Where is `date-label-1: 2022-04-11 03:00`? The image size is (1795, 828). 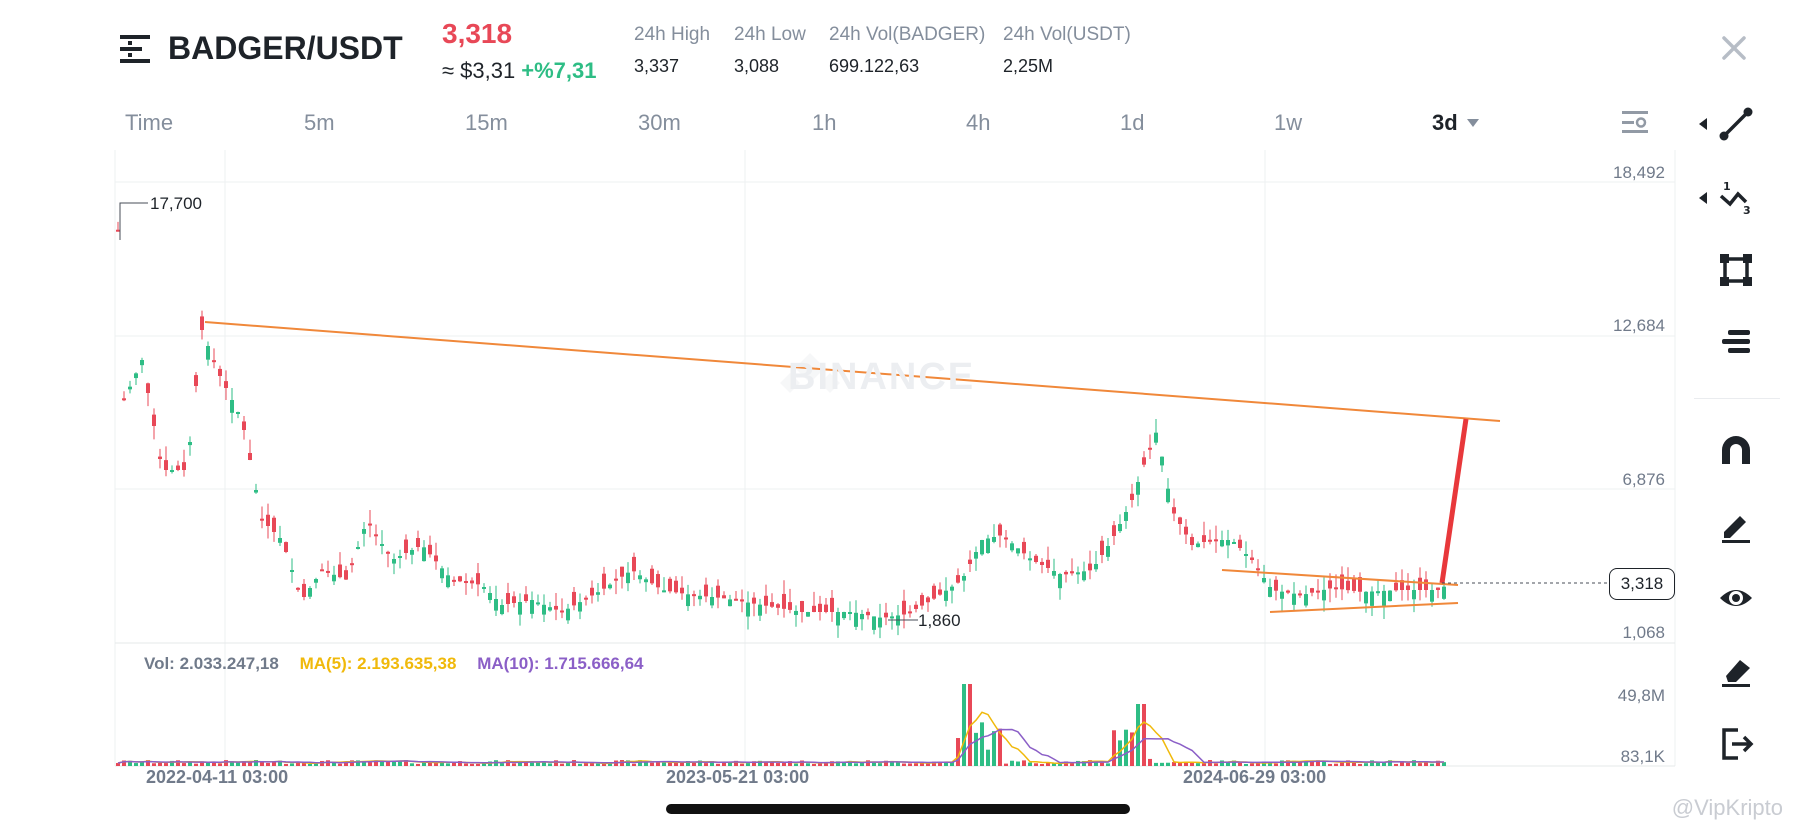 date-label-1: 2022-04-11 03:00 is located at coordinates (217, 777).